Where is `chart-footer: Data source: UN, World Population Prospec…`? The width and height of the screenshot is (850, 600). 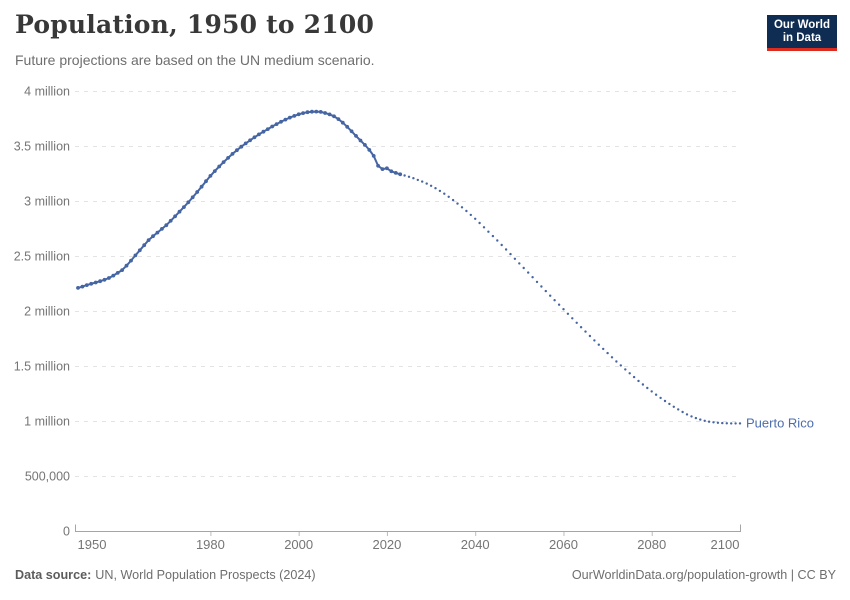 chart-footer: Data source: UN, World Population Prospec… is located at coordinates (425, 575).